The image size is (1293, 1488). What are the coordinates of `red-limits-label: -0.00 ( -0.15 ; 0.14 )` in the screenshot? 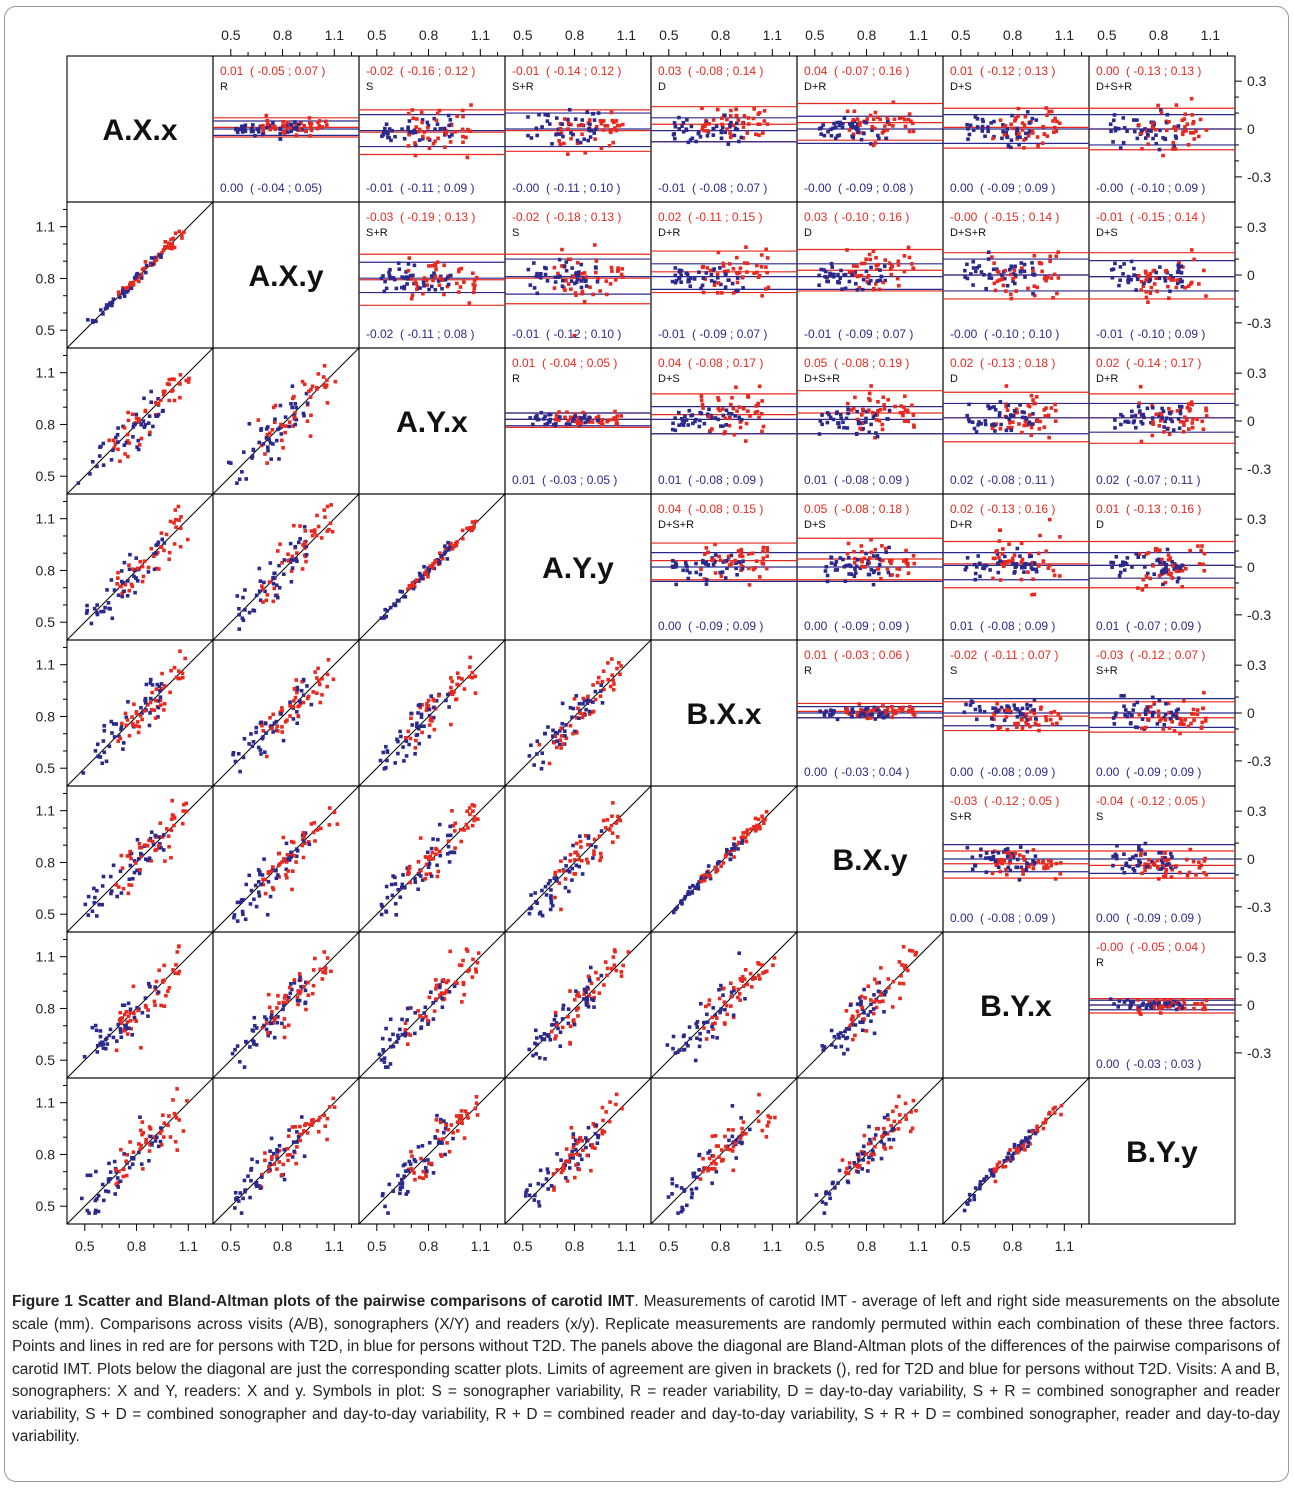 It's located at (1004, 217).